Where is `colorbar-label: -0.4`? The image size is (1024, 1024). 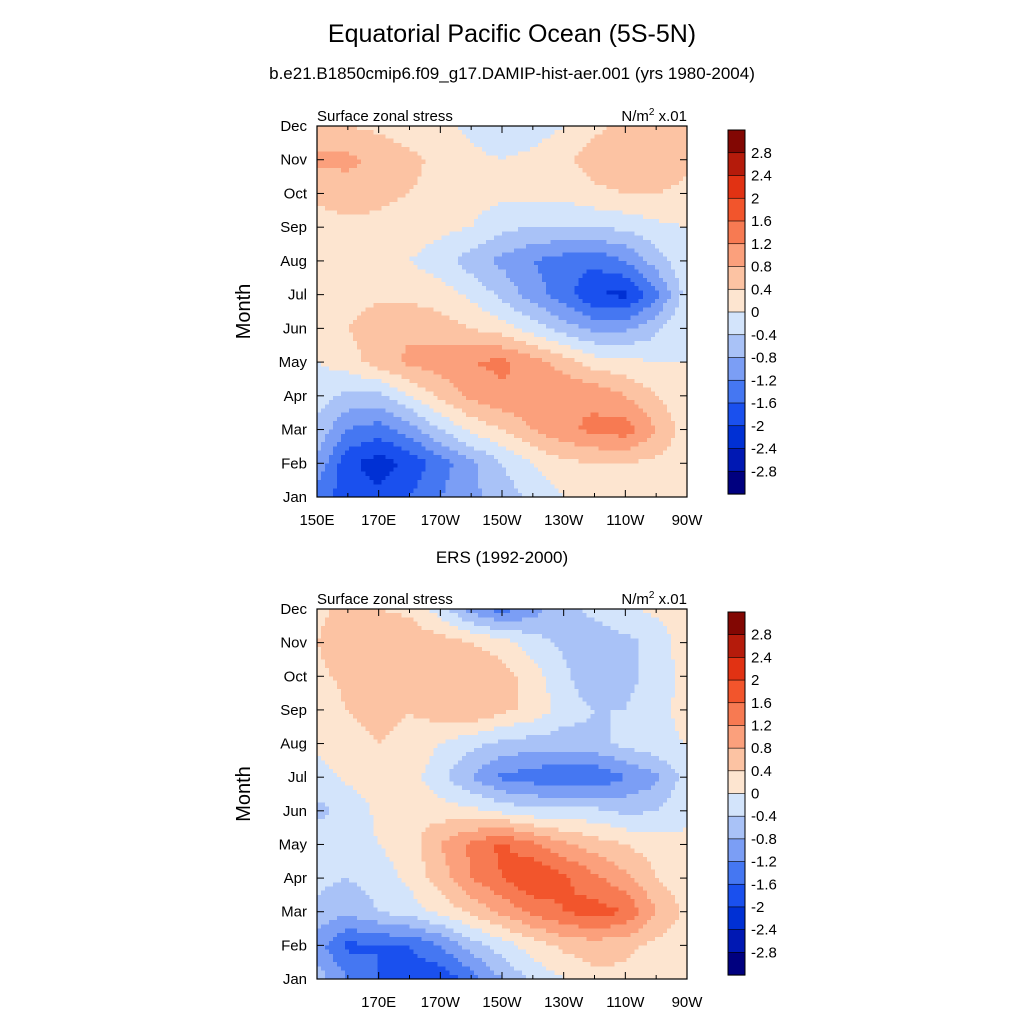 colorbar-label: -0.4 is located at coordinates (764, 816).